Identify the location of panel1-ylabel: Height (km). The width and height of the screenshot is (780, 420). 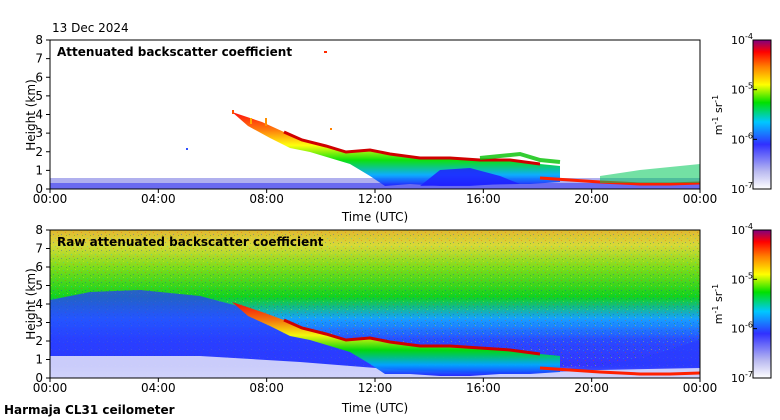
(31, 114).